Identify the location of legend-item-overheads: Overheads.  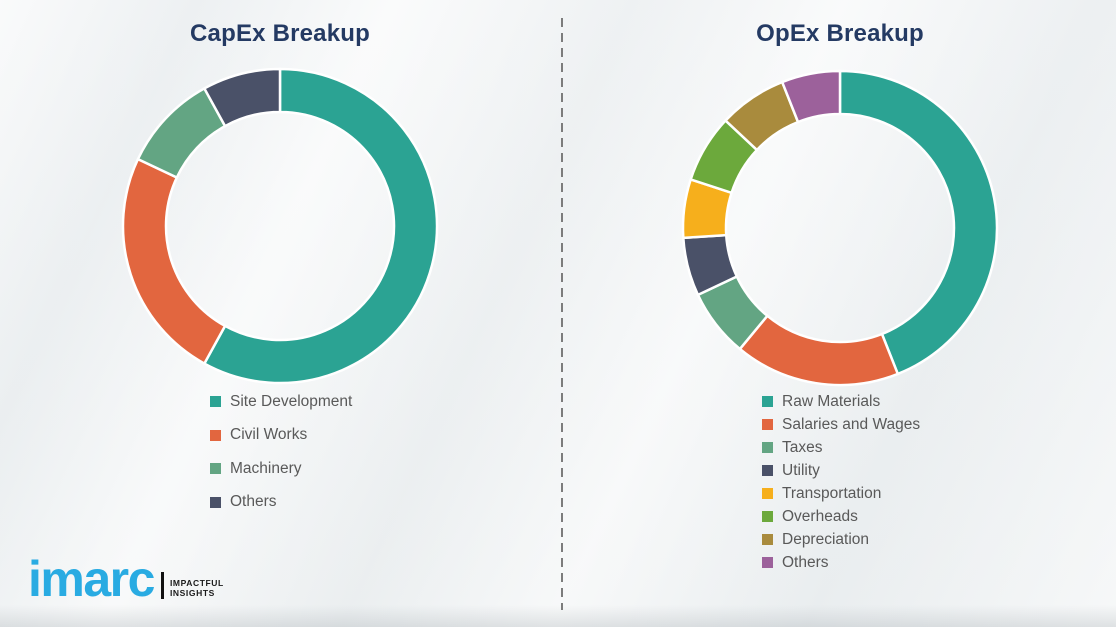
(841, 516).